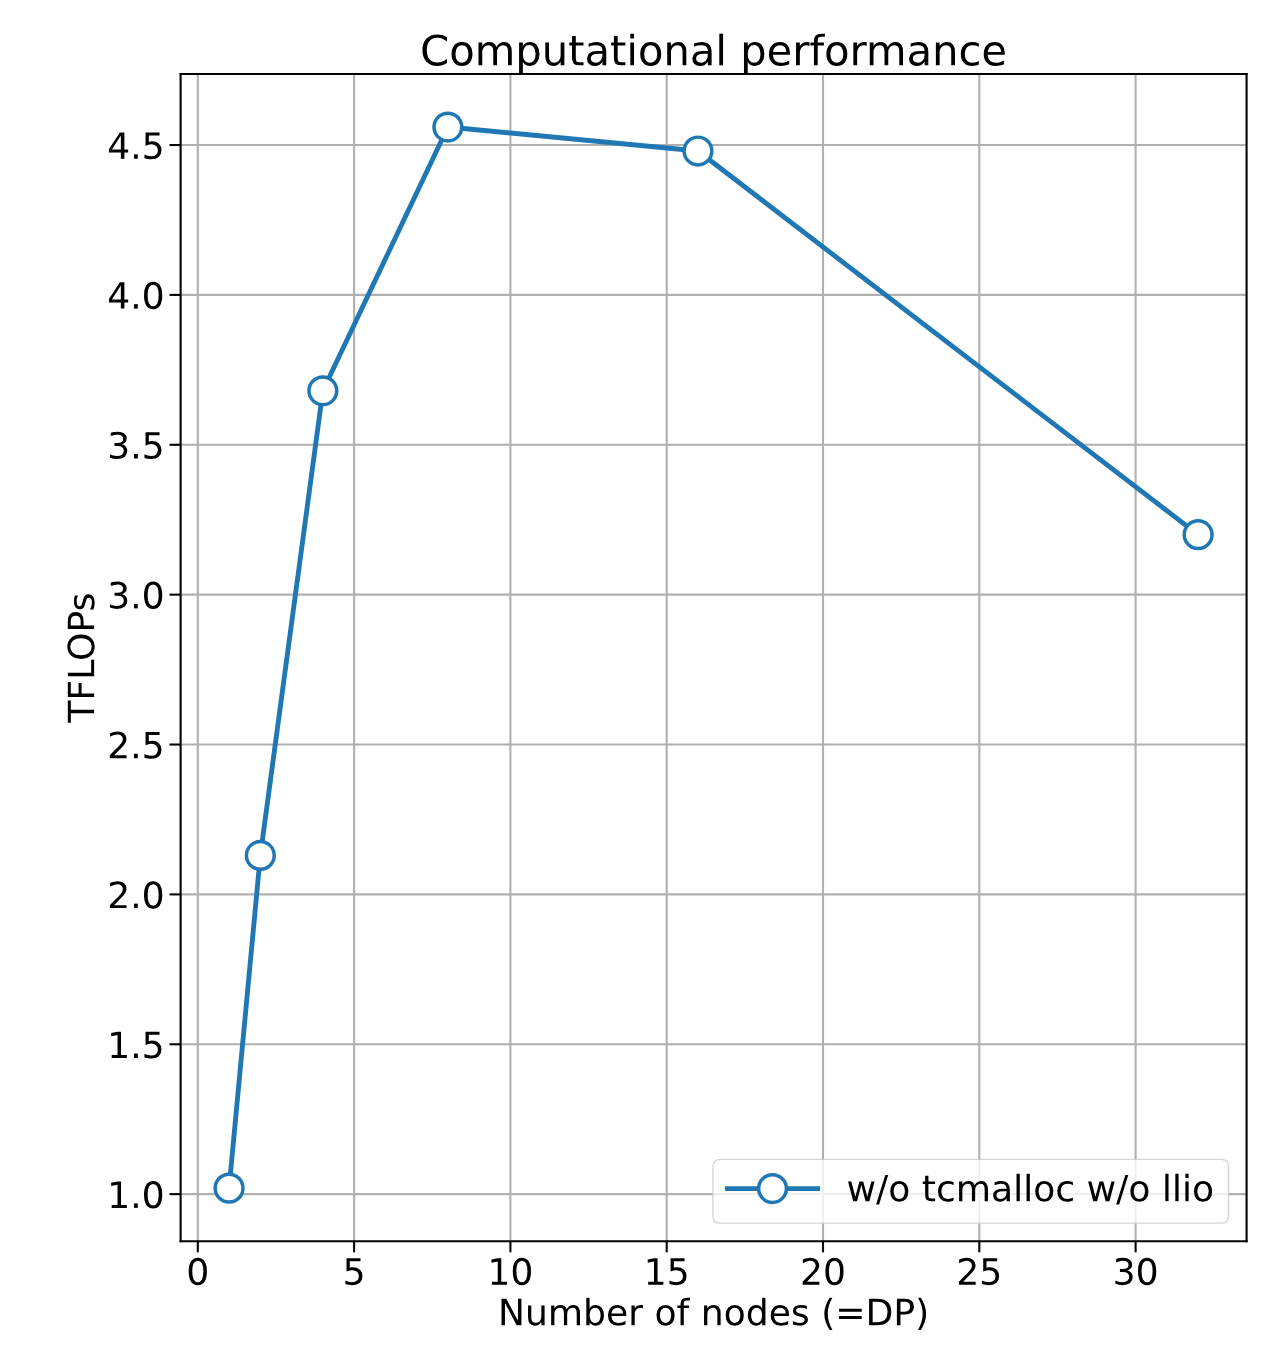  What do you see at coordinates (714, 1313) in the screenshot?
I see `x-axis-title: Number of nodes (=DP)` at bounding box center [714, 1313].